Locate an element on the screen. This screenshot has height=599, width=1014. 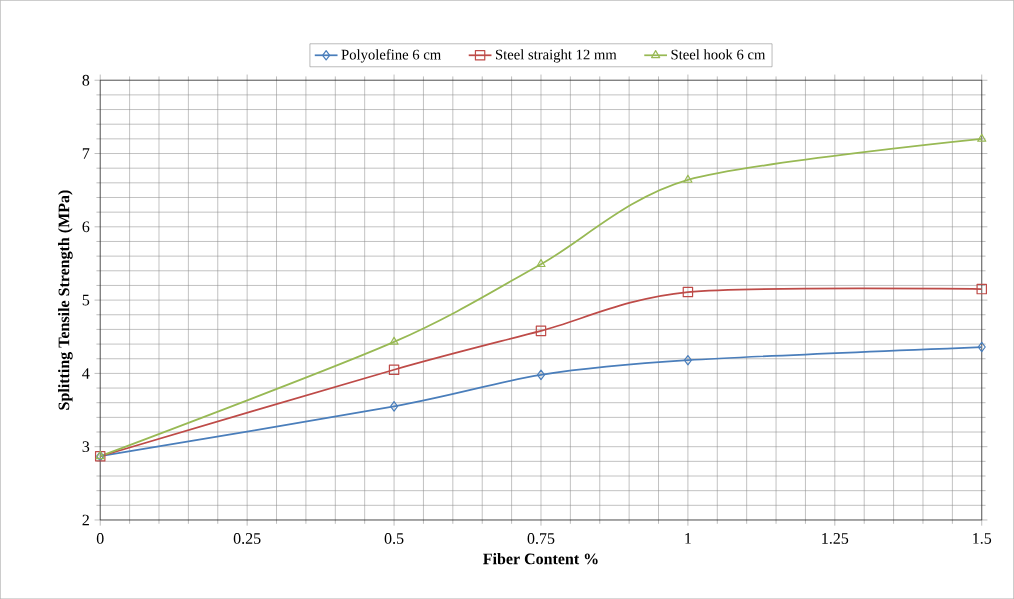
y-tick-label: 7 is located at coordinates (86, 153).